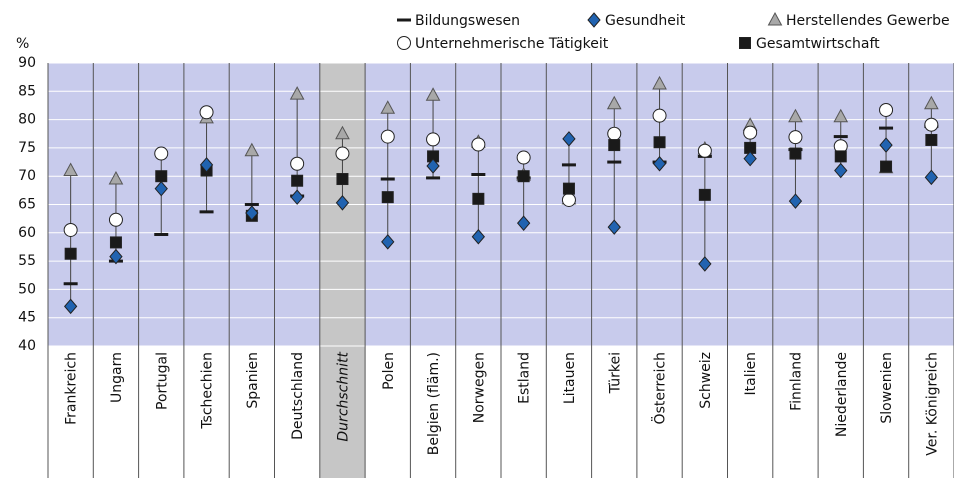 This screenshot has height=478, width=954. Describe the element at coordinates (253, 380) in the screenshot. I see `x-tick-label: Spanien` at that location.